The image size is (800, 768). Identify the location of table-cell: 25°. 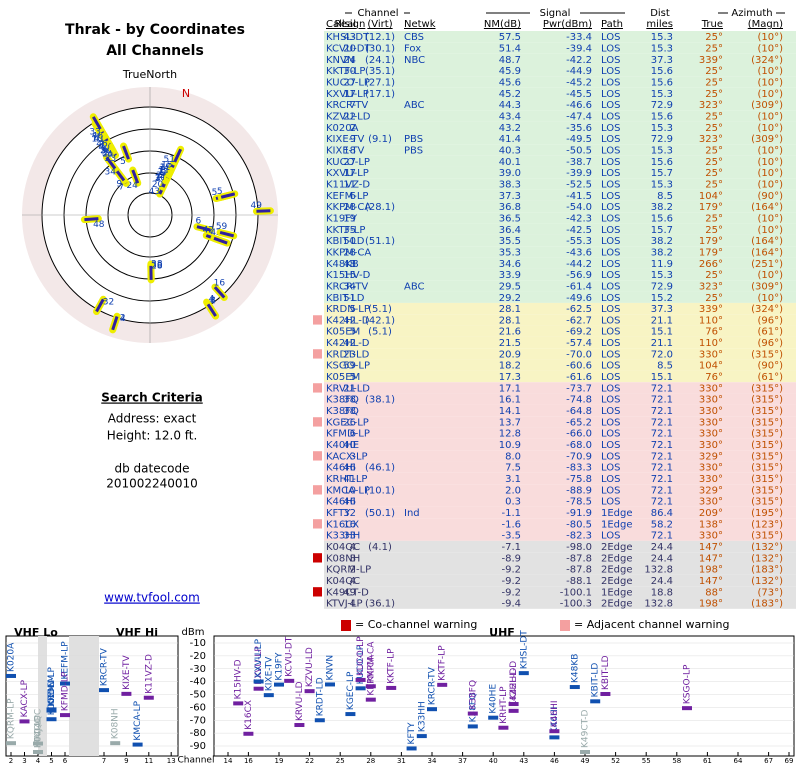
(714, 162).